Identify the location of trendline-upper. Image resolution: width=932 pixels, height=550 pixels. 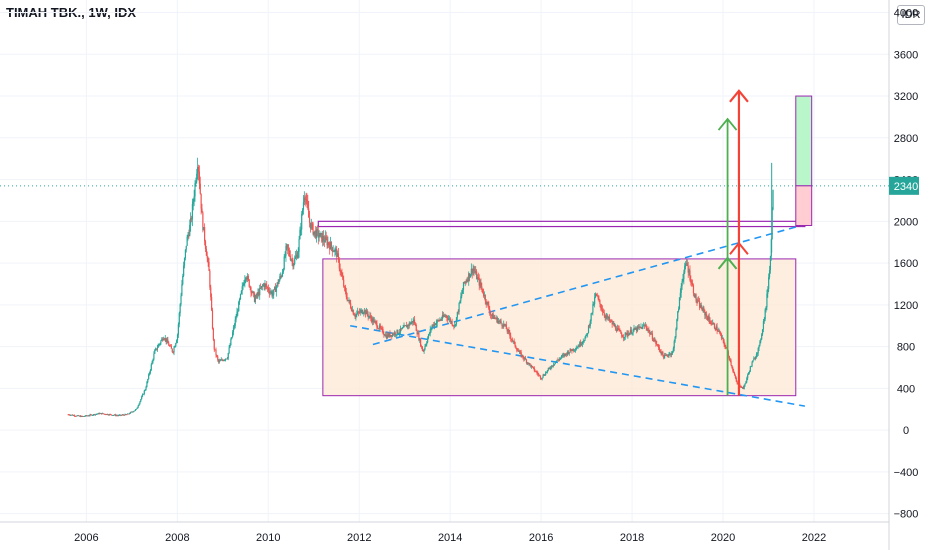
(589, 284).